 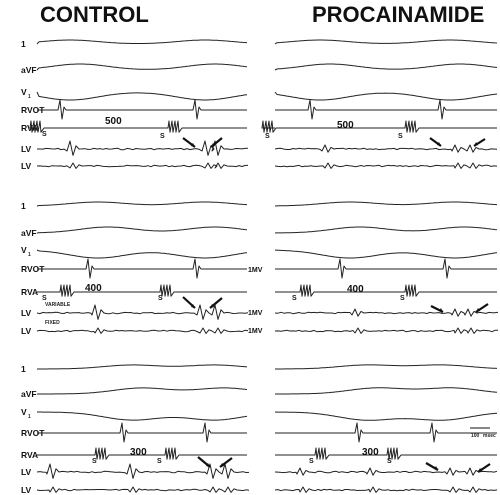 What do you see at coordinates (400, 136) in the screenshot?
I see `stimulus-label-3: S` at bounding box center [400, 136].